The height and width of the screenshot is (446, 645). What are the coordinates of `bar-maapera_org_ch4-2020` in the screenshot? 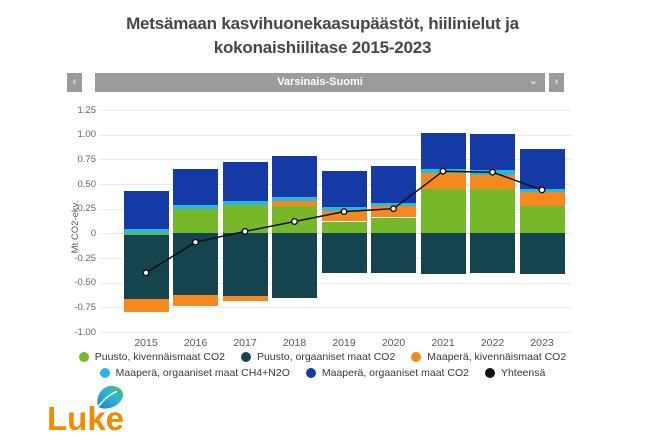 It's located at (393, 204).